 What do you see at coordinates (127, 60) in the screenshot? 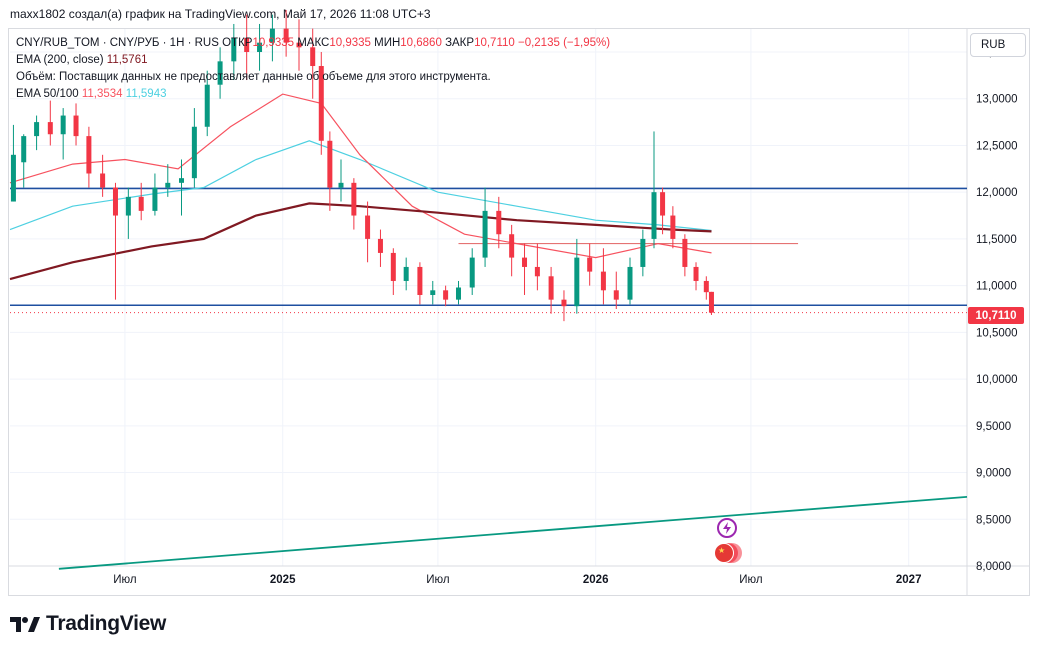
I see `ema-value: 11,5761` at bounding box center [127, 60].